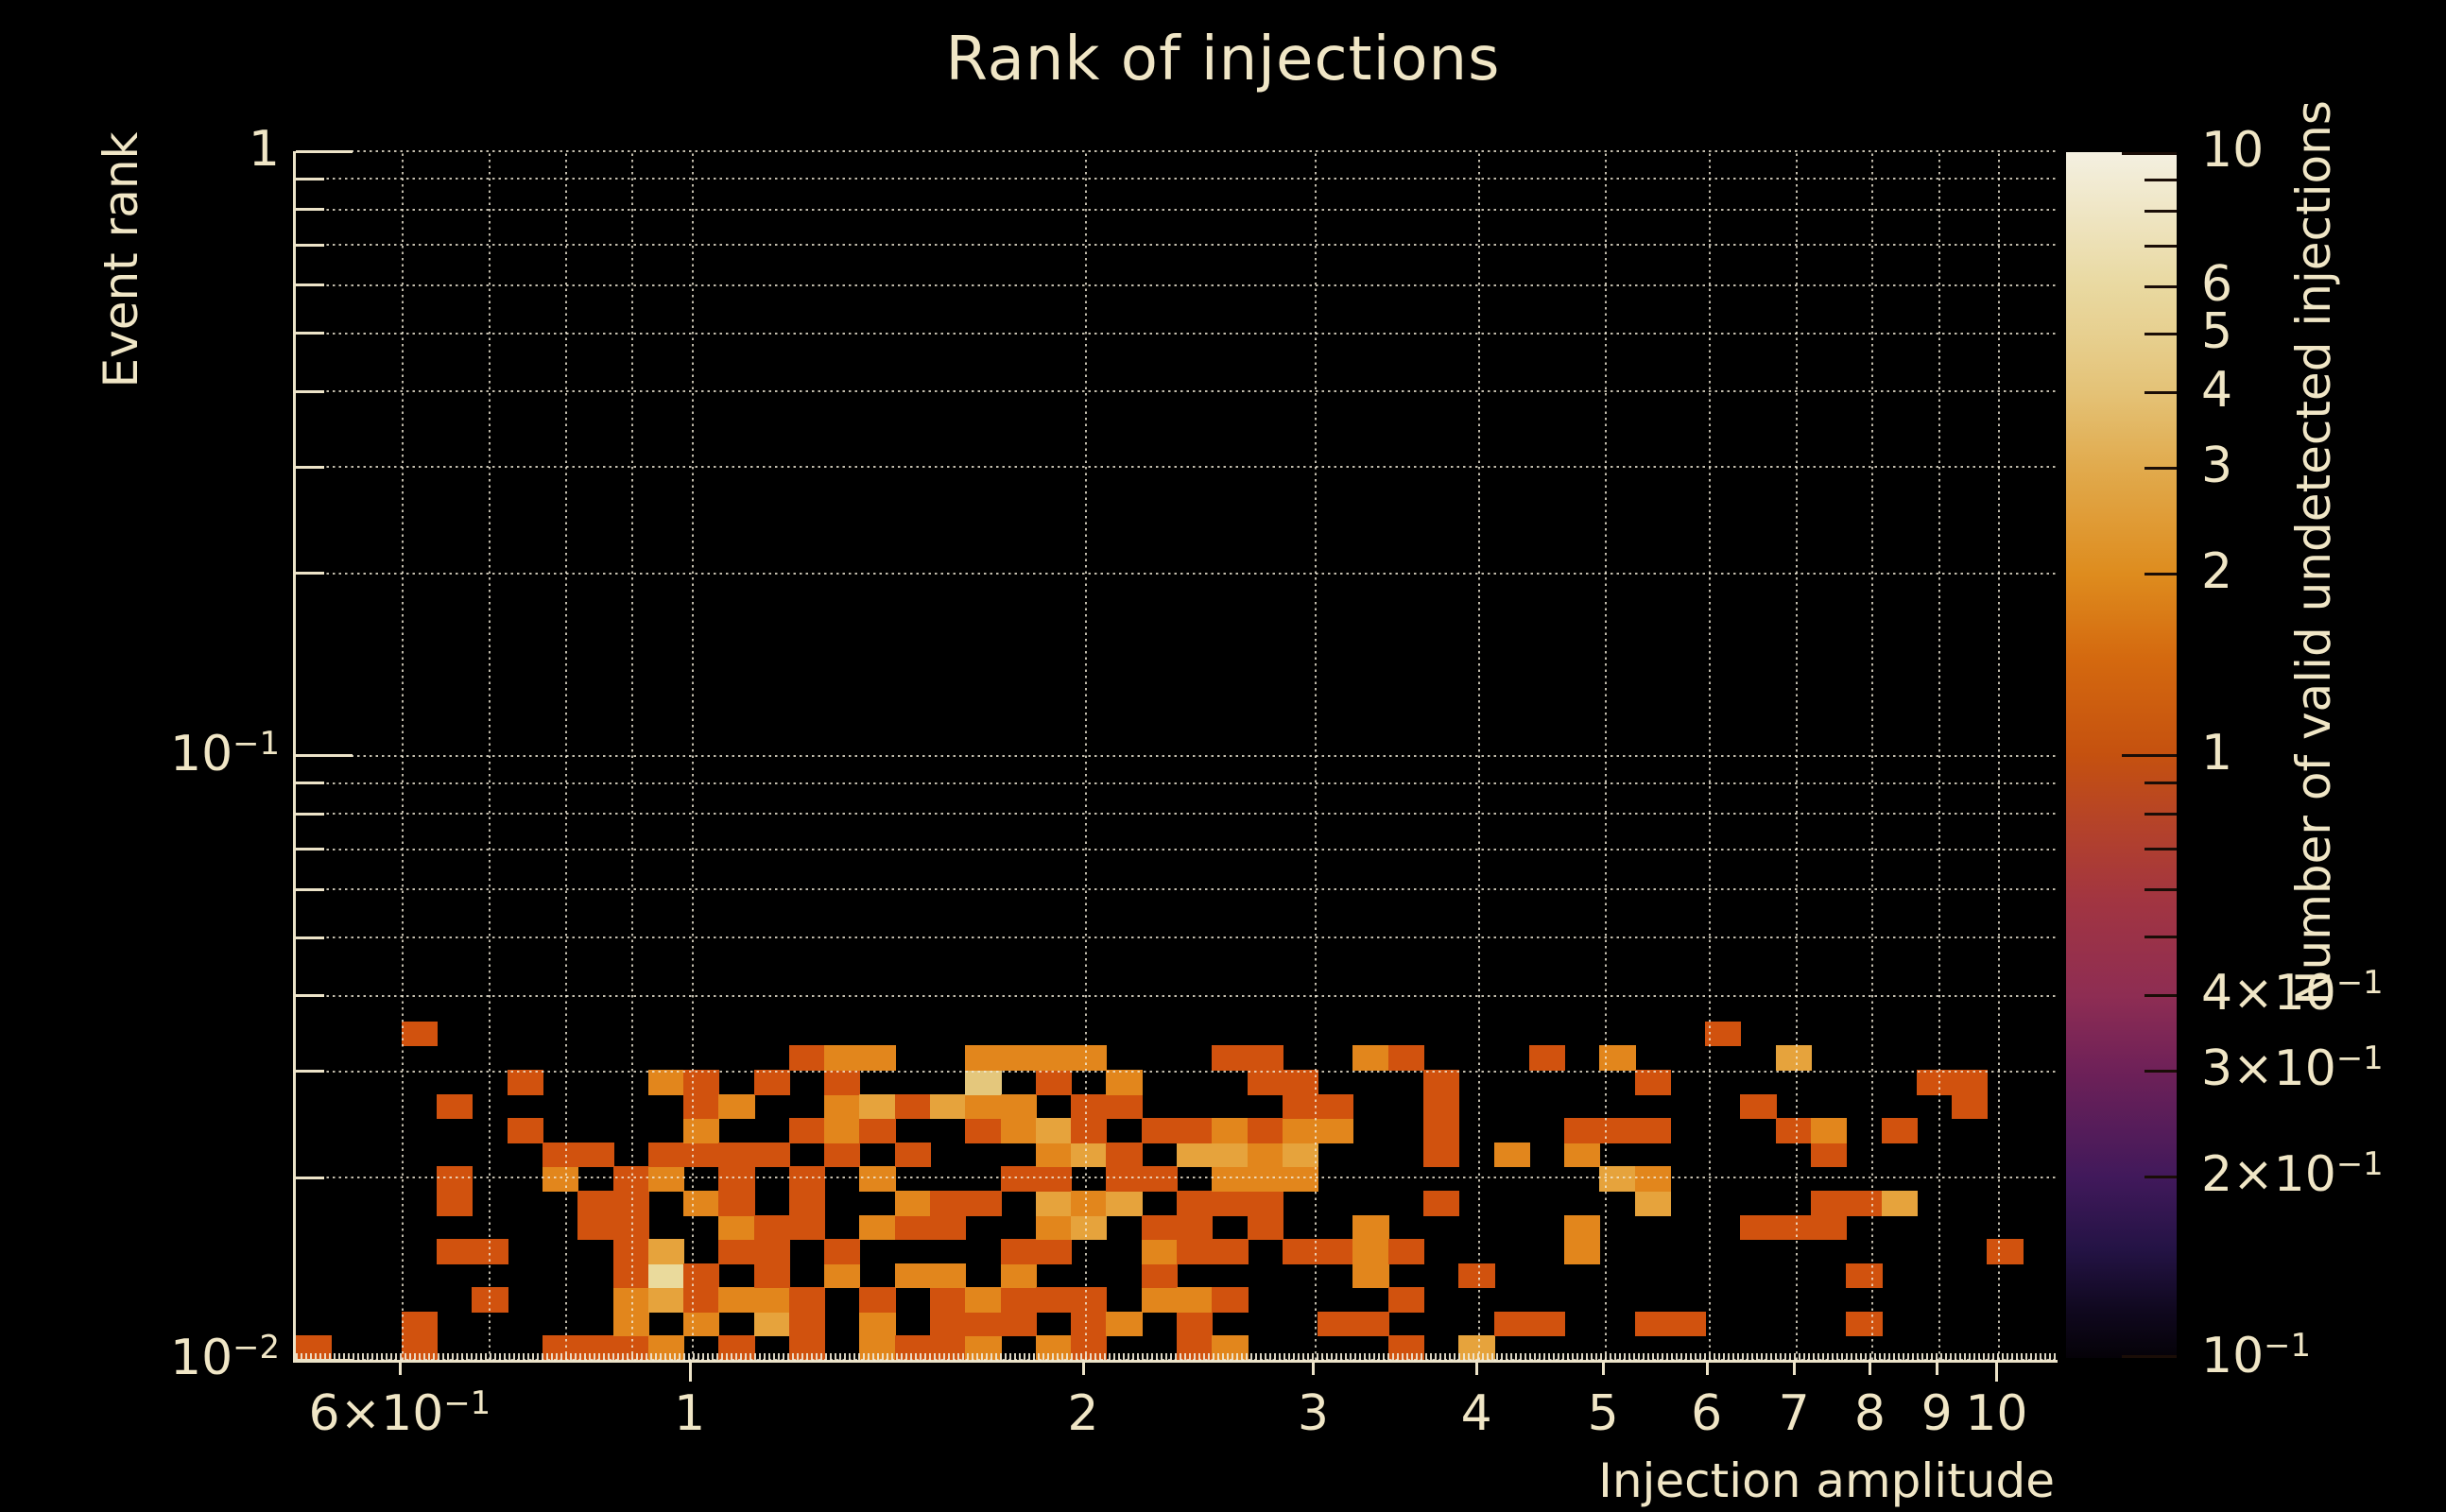 Image resolution: width=2446 pixels, height=1512 pixels. Describe the element at coordinates (2292, 1068) in the screenshot. I see `colorbar-tick-label: 3×10⁻¹` at that location.